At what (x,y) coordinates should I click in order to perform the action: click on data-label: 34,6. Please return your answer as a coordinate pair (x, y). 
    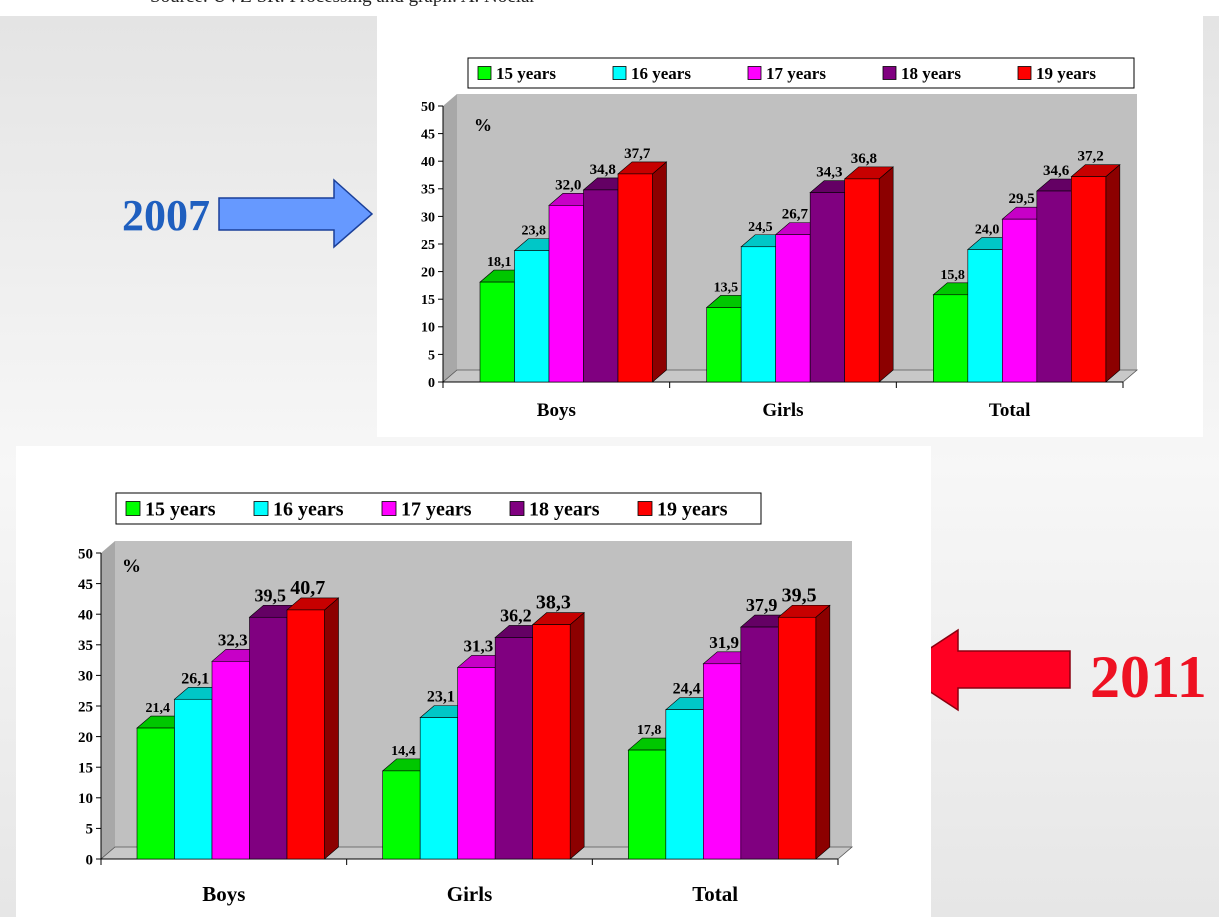
    Looking at the image, I should click on (1056, 171).